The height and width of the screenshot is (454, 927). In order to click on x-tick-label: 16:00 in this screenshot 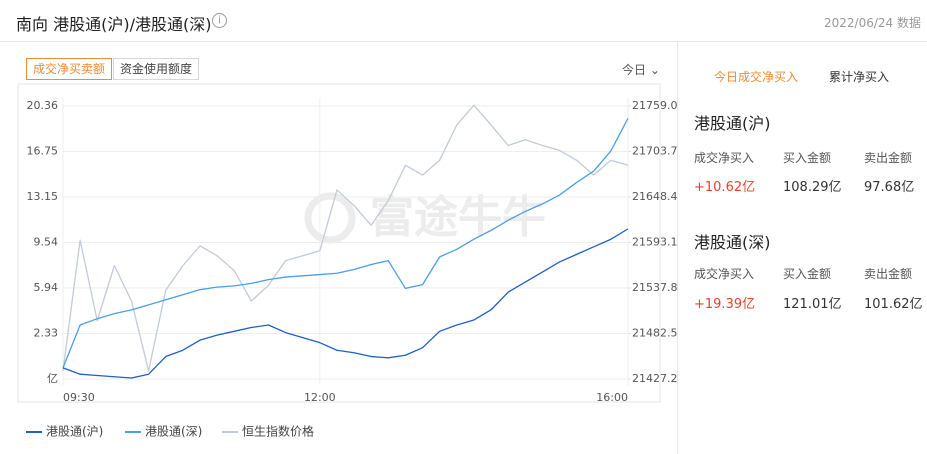, I will do `click(612, 397)`.